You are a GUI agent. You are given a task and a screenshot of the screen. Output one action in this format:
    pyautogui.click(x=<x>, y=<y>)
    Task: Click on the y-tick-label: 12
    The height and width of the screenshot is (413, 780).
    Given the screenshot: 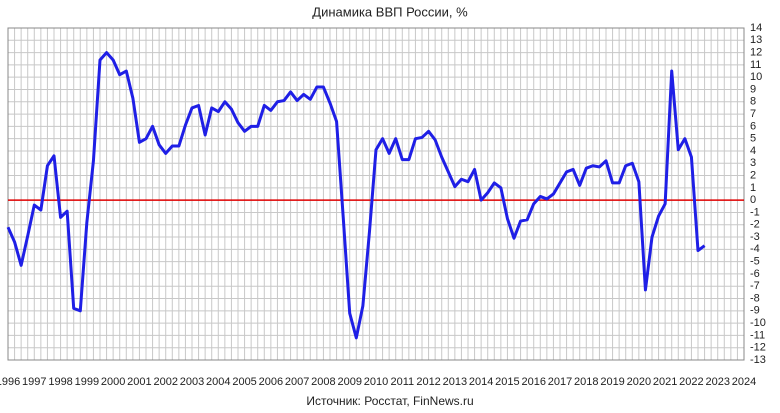 What is the action you would take?
    pyautogui.click(x=756, y=52)
    